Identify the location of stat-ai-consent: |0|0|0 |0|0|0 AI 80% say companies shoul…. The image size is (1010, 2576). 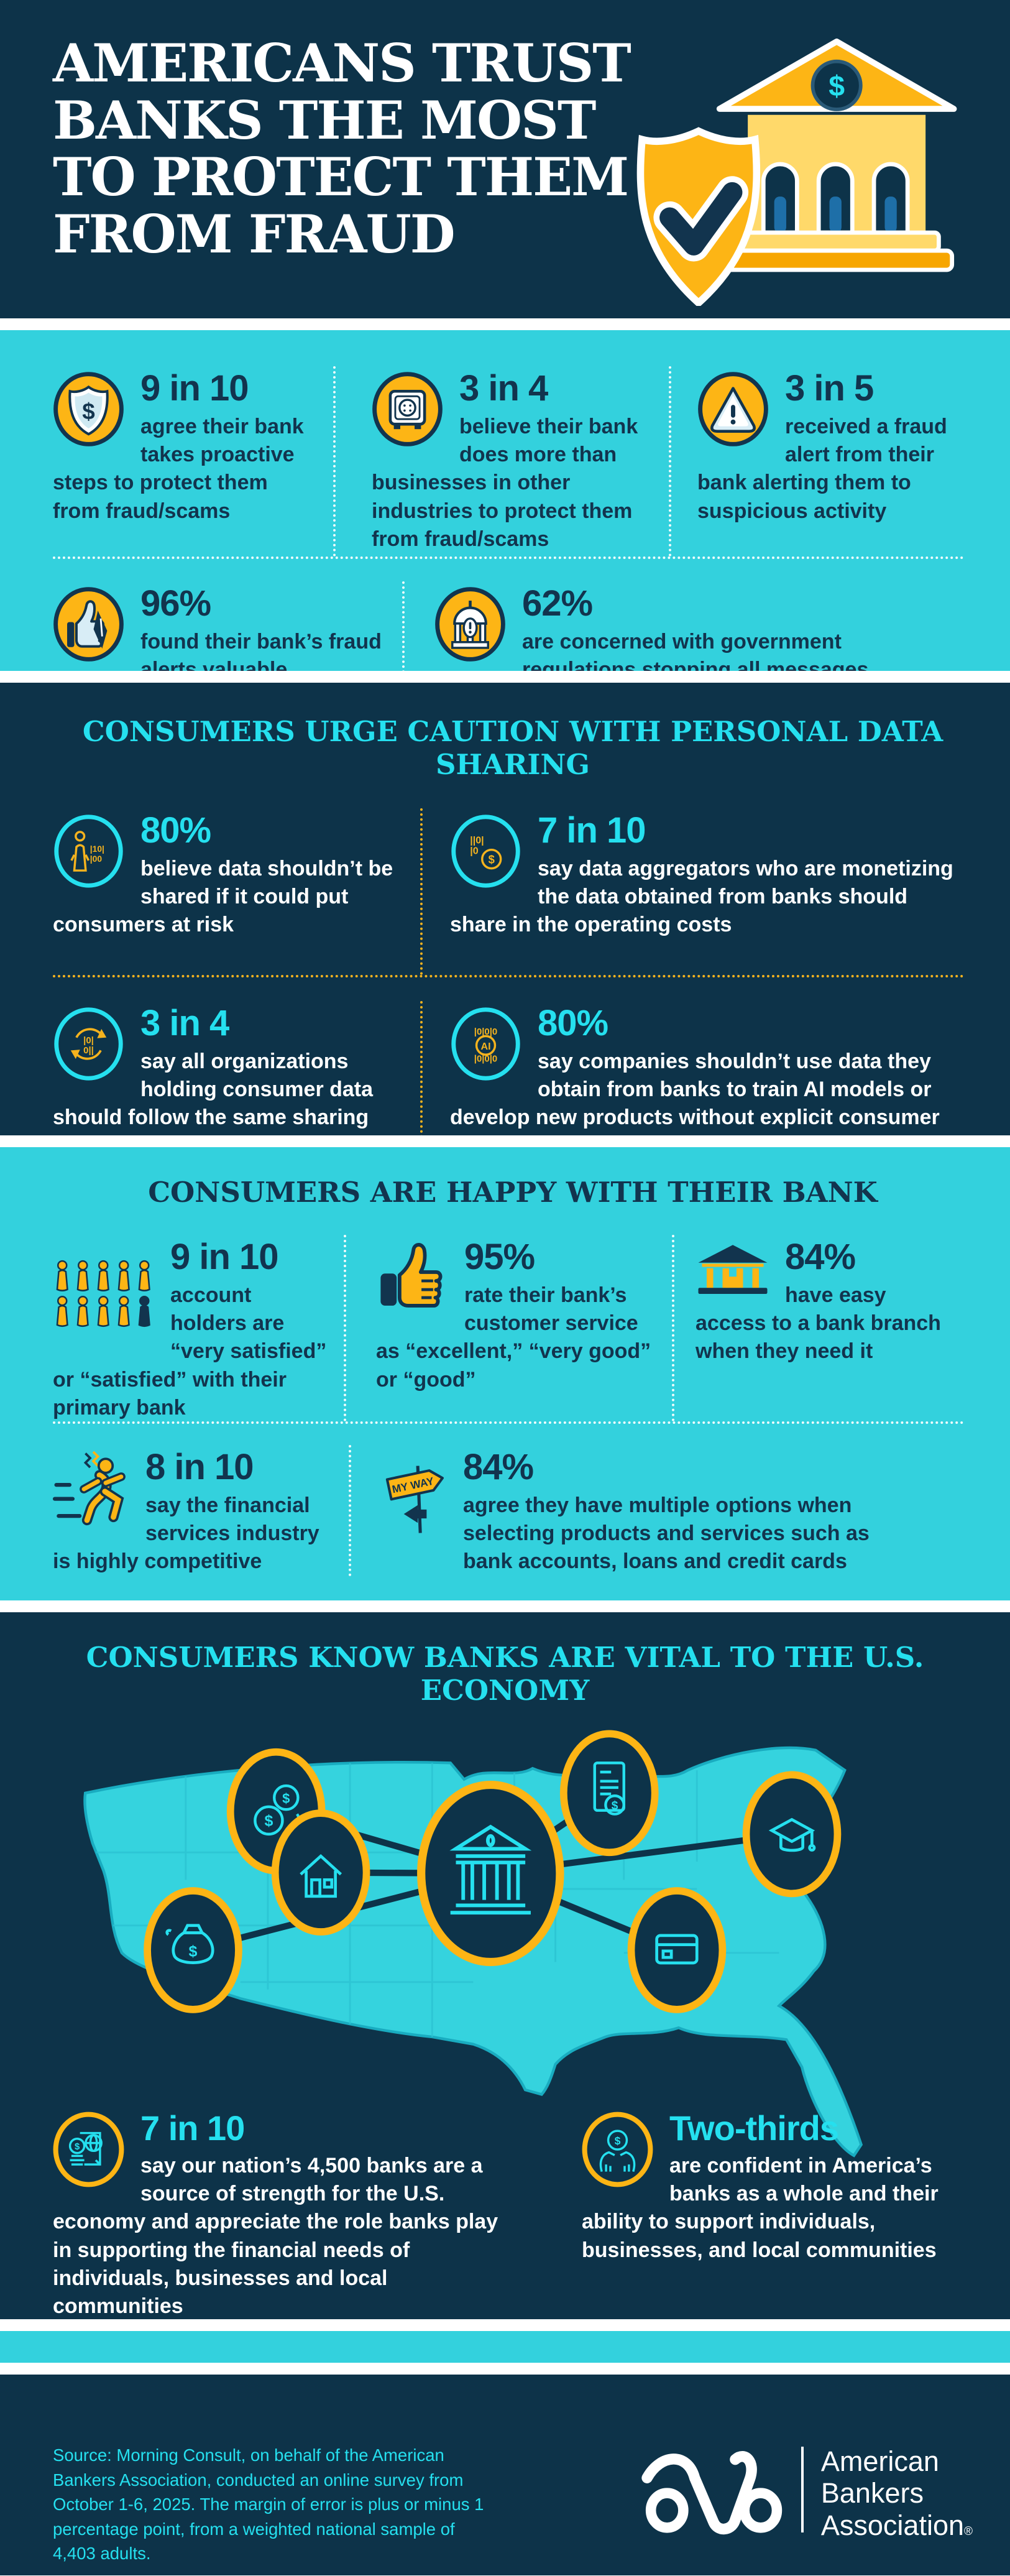
(698, 1068).